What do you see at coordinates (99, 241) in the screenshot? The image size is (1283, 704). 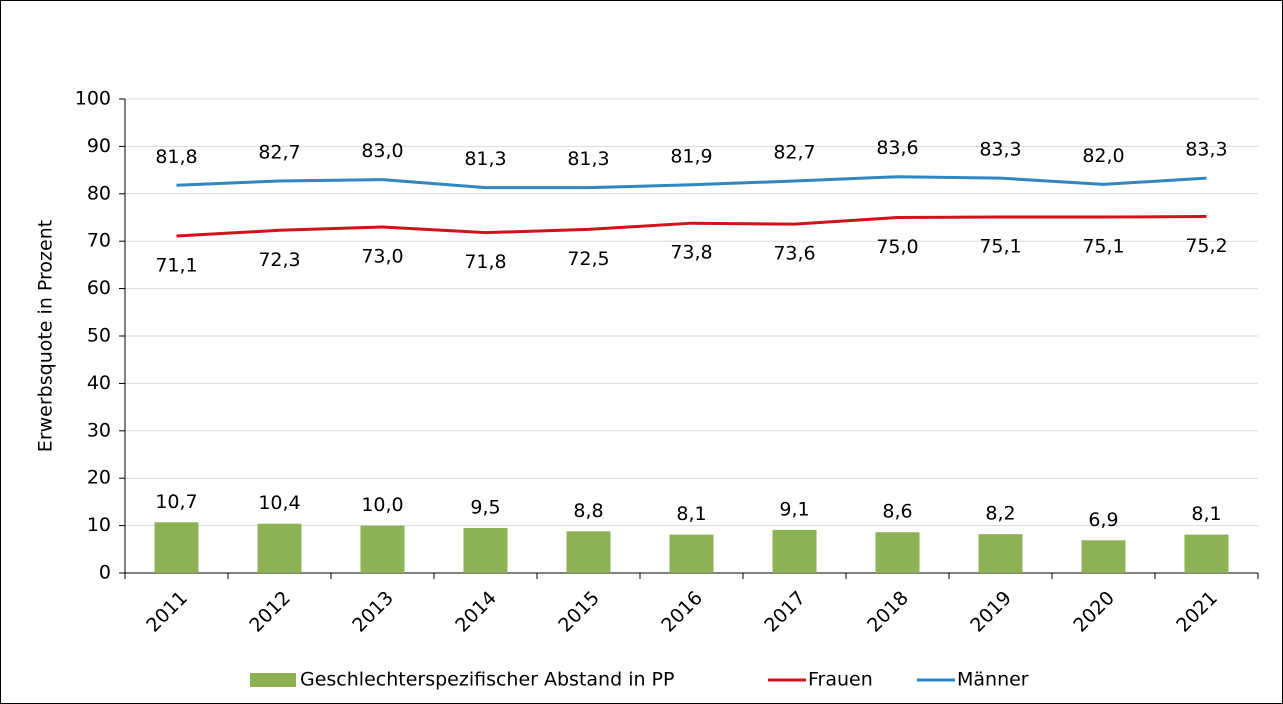 I see `y-tick-label: 70` at bounding box center [99, 241].